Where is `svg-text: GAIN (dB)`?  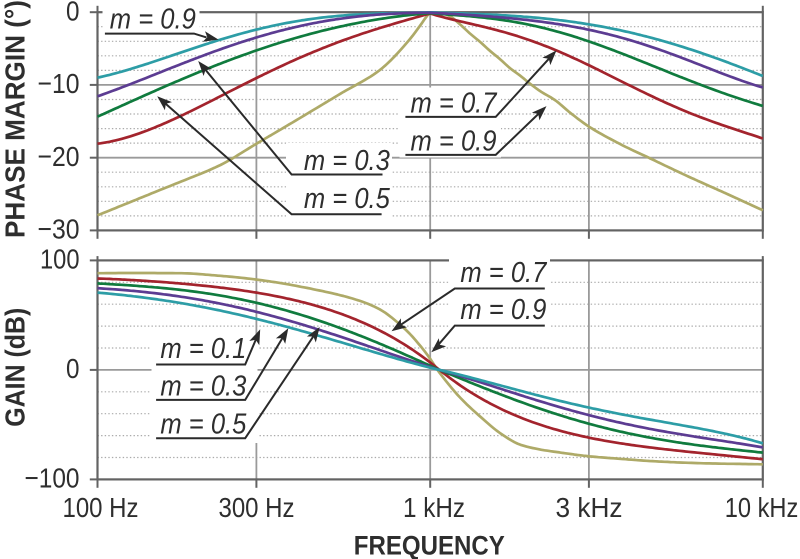
svg-text: GAIN (dB) is located at coordinates (15, 367).